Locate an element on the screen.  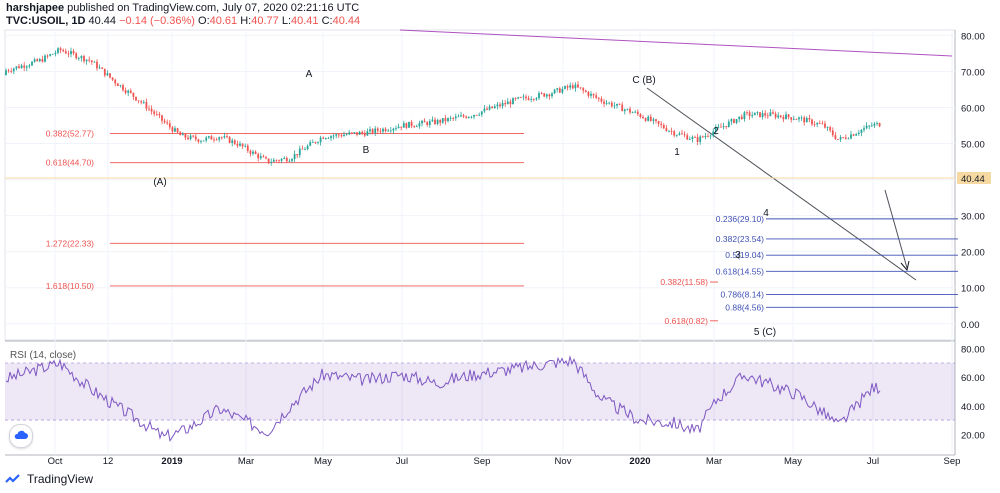
footer: TradingView is located at coordinates (48, 479).